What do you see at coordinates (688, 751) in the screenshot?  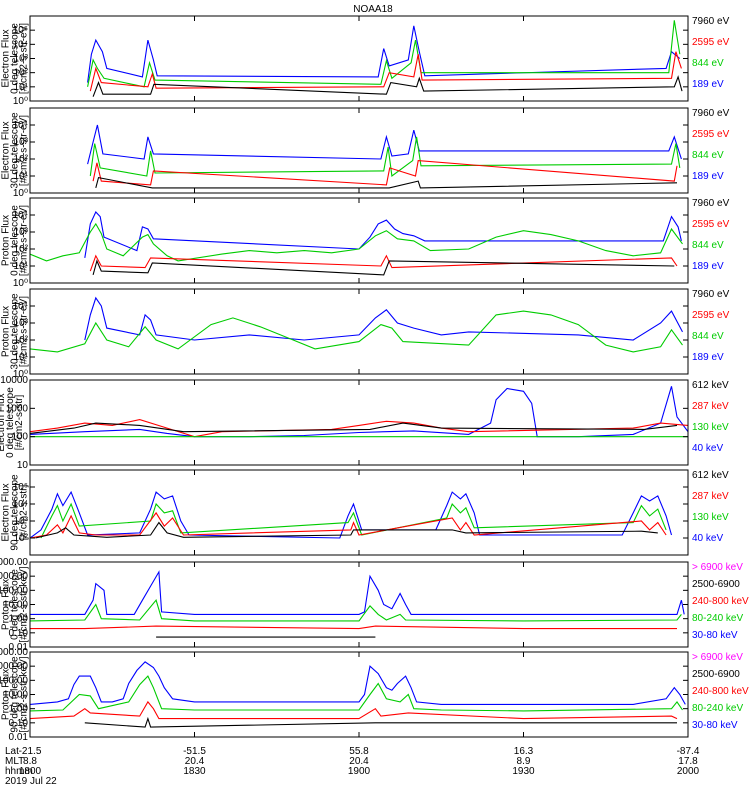 I see `lat-tick-label: -87.4` at bounding box center [688, 751].